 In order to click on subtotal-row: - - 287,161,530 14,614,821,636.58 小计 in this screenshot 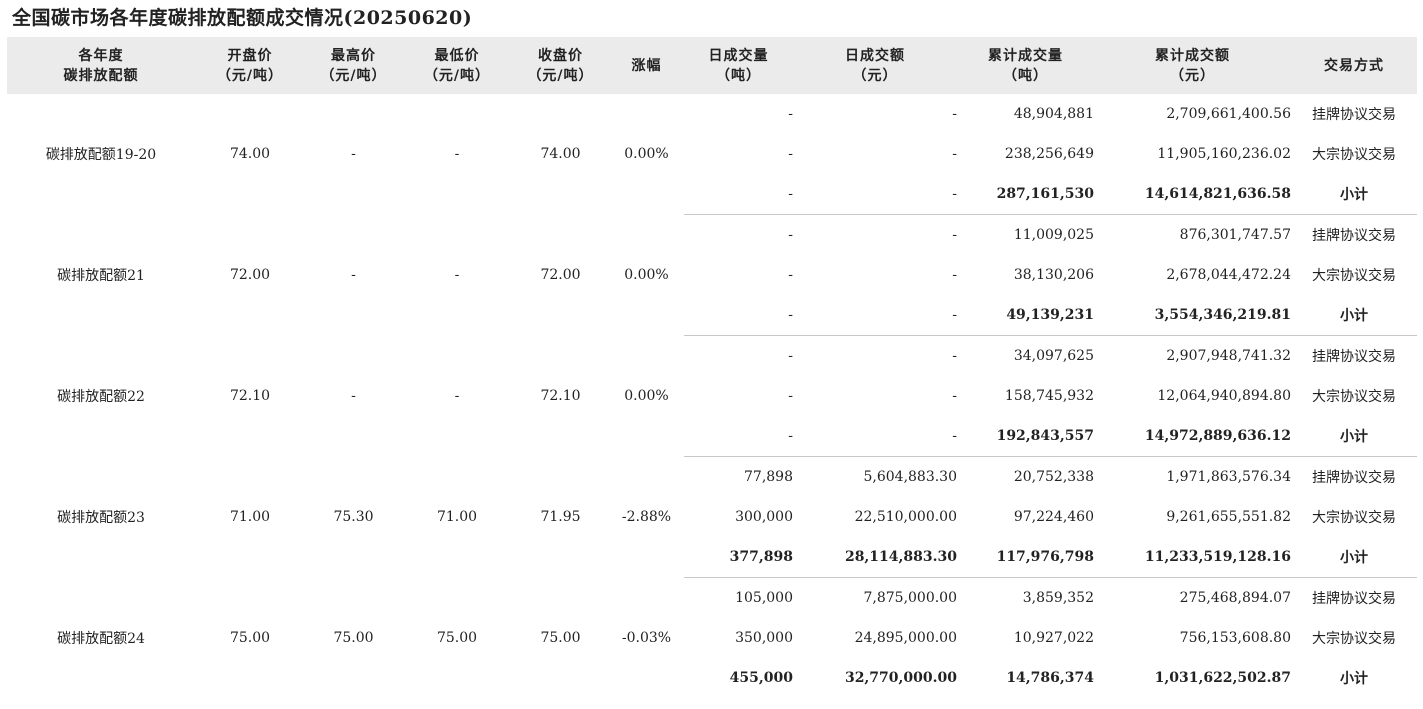, I will do `click(712, 194)`.